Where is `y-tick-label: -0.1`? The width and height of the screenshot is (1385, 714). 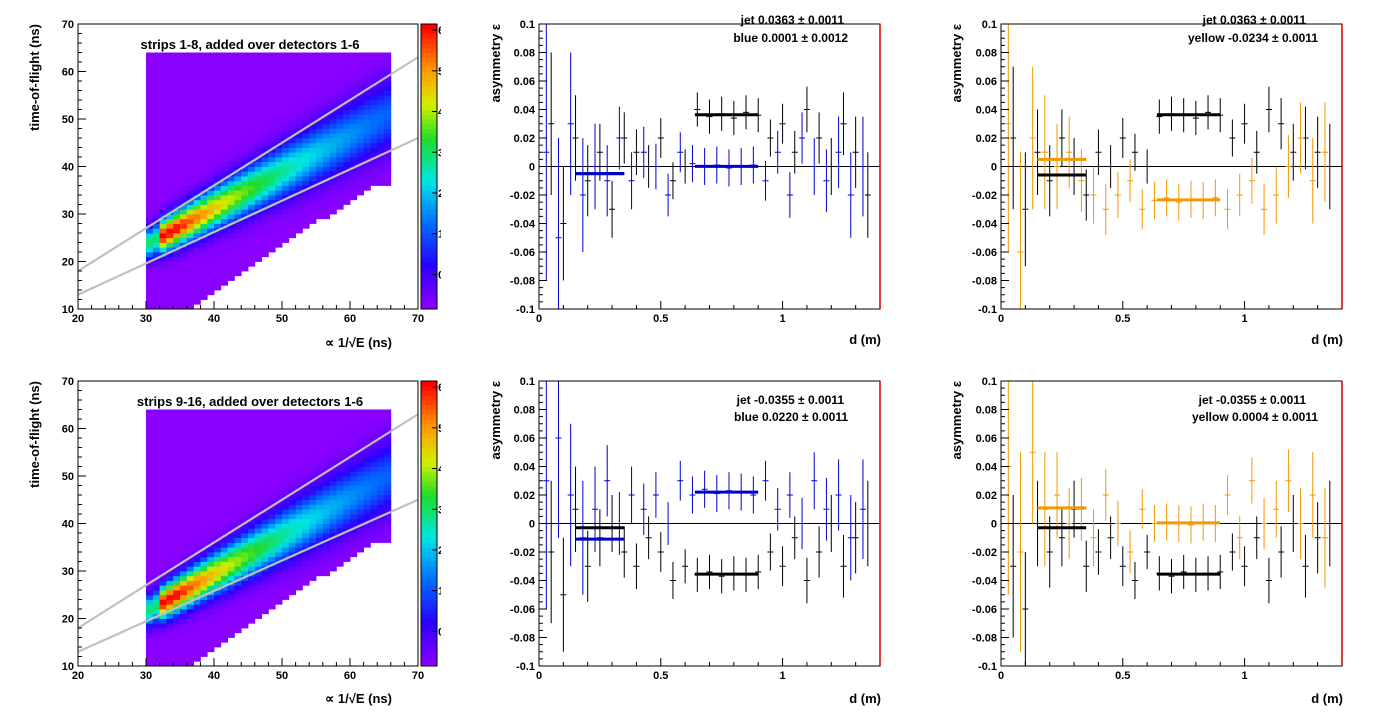
y-tick-label: -0.1 is located at coordinates (525, 310).